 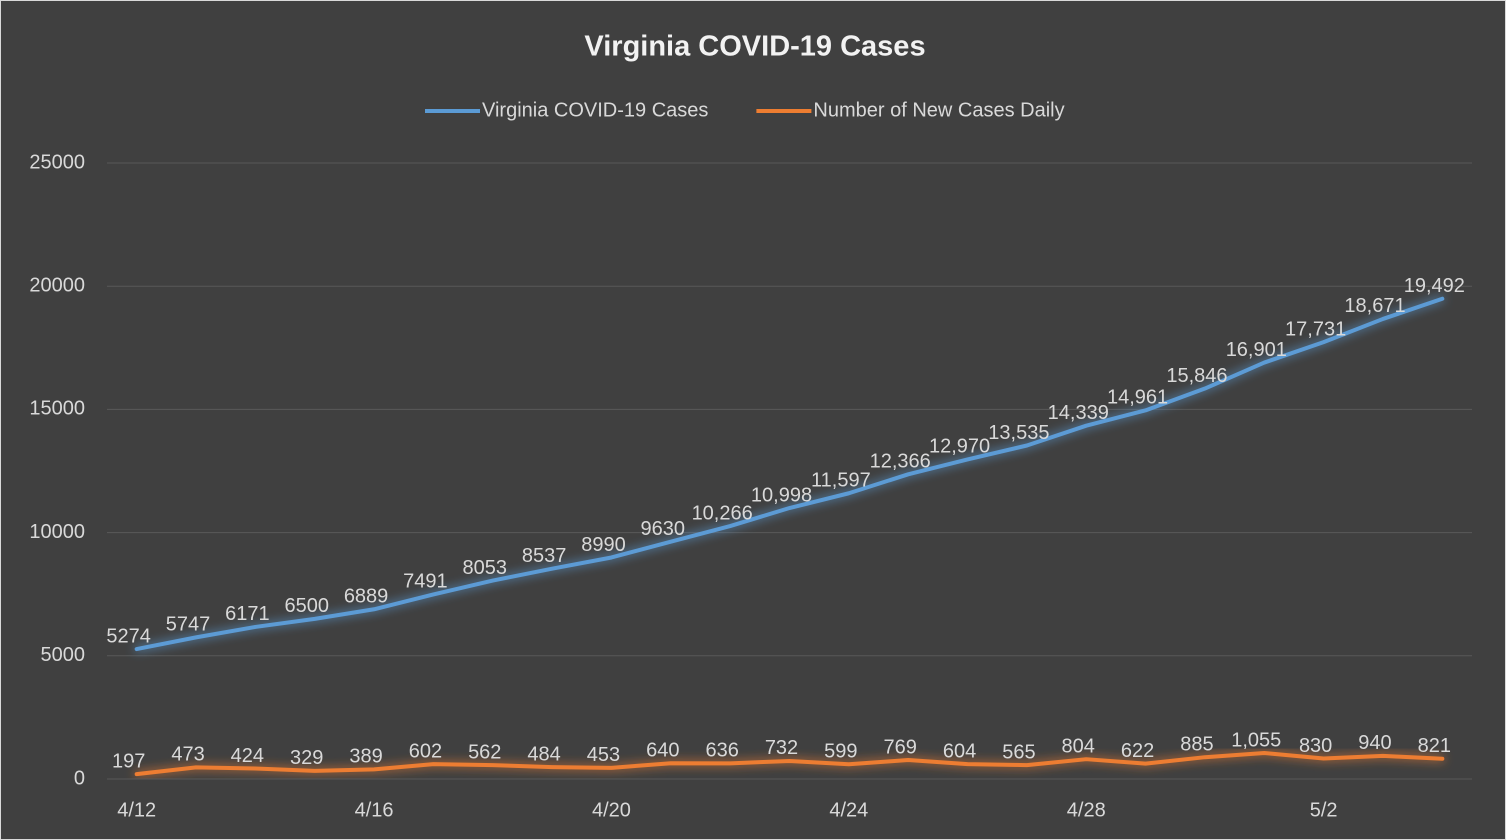 What do you see at coordinates (1434, 746) in the screenshot?
I see `data-label: 821` at bounding box center [1434, 746].